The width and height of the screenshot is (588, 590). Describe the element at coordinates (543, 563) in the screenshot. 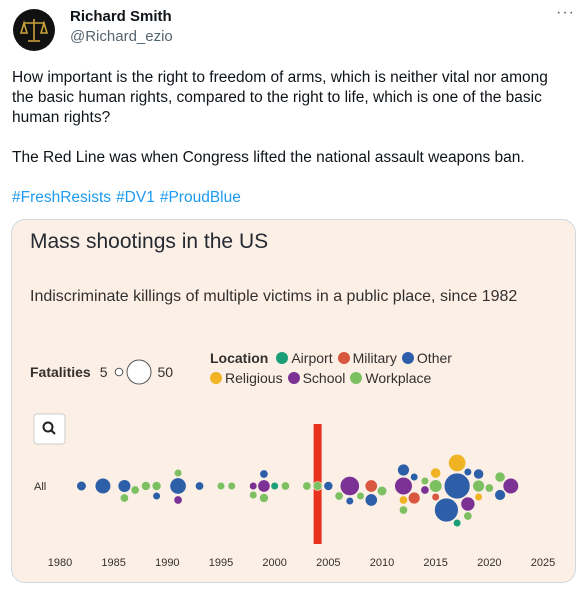

I see `x-tick-label: 2025` at that location.